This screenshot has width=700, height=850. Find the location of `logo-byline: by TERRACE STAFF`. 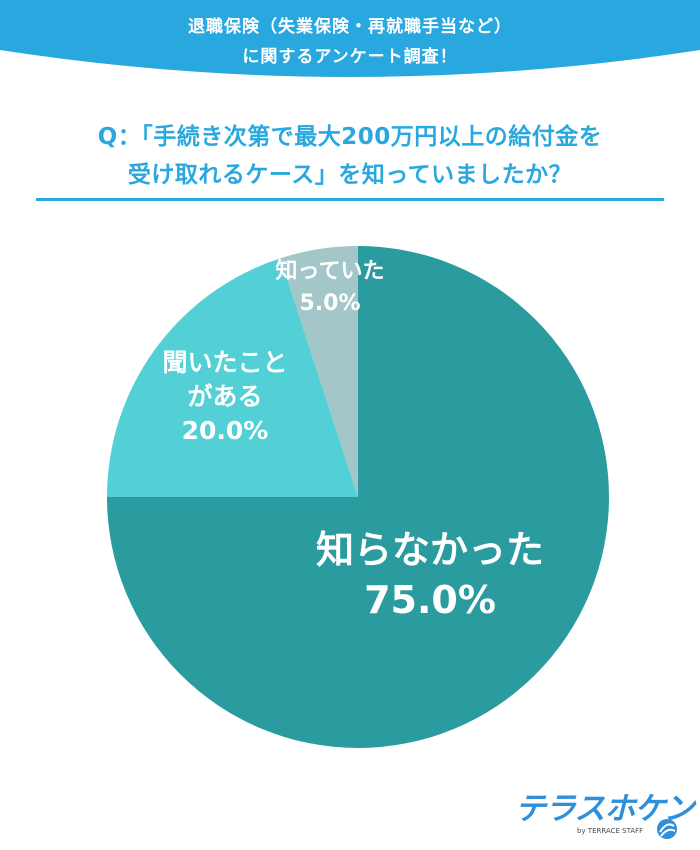

logo-byline: by TERRACE STAFF is located at coordinates (610, 831).